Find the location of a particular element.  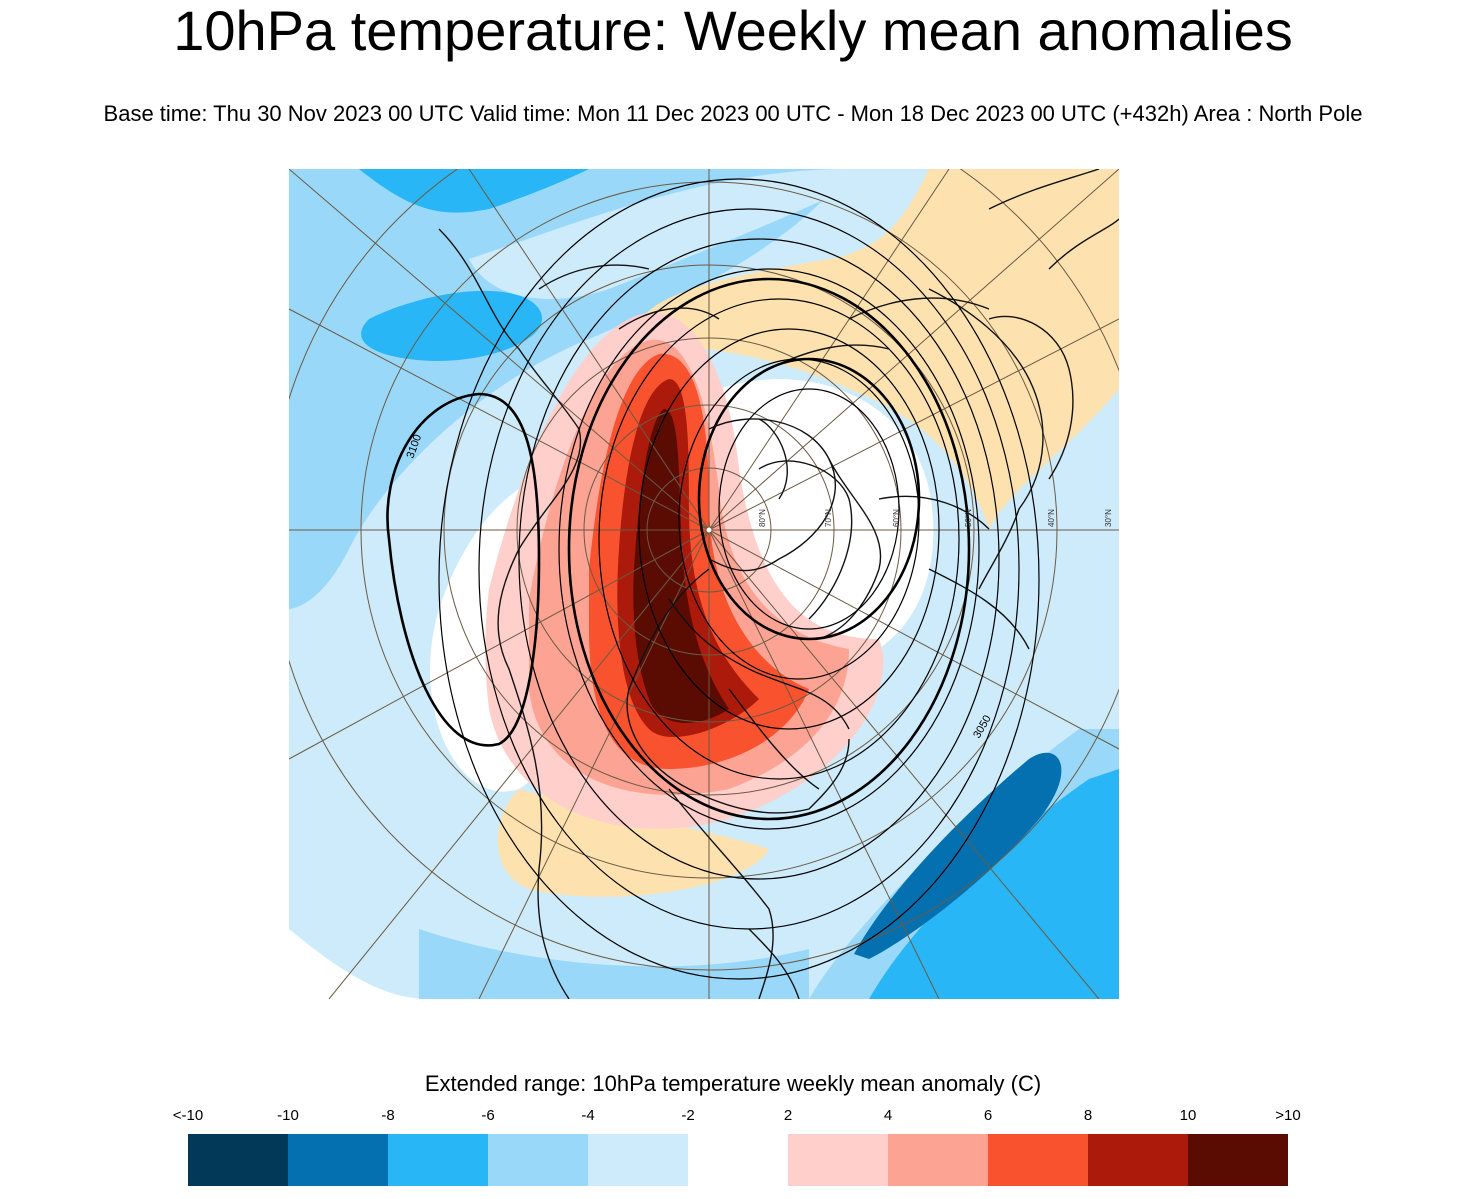

legend-tick: >10 is located at coordinates (1288, 1115).